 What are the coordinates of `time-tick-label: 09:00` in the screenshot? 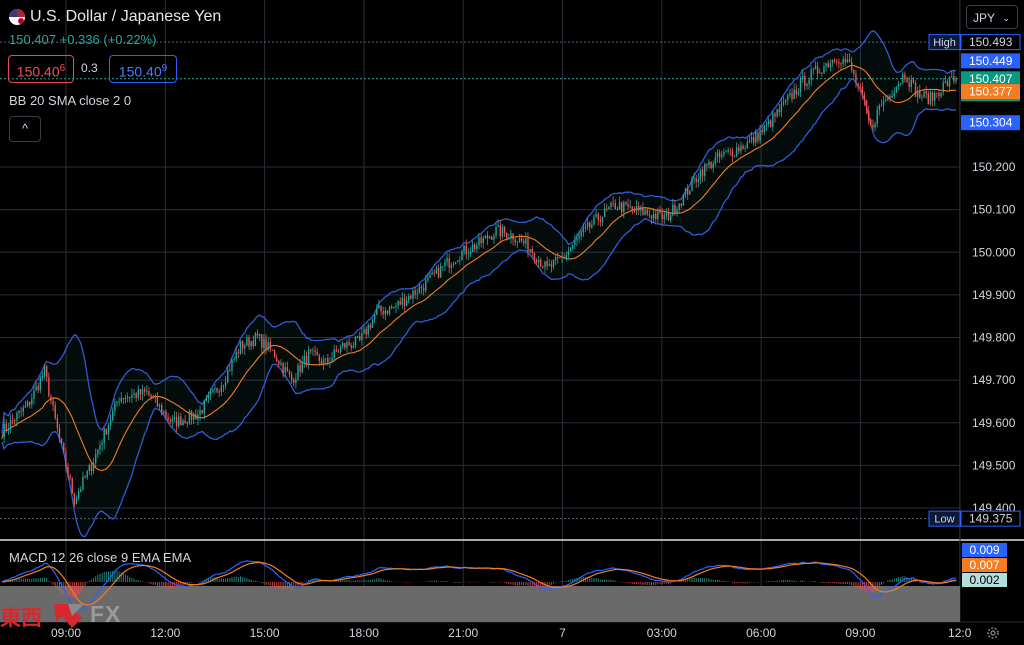 It's located at (66, 633).